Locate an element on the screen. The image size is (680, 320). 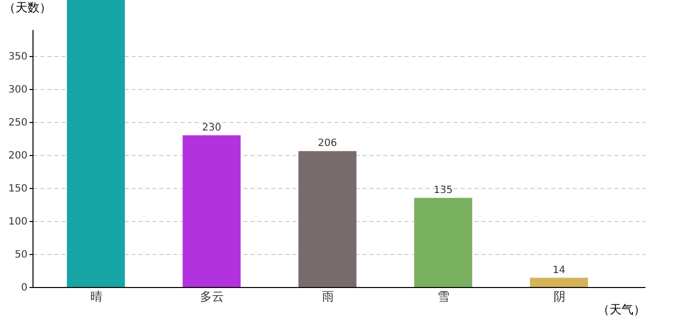
y-tick-label: 300 is located at coordinates (18, 90).